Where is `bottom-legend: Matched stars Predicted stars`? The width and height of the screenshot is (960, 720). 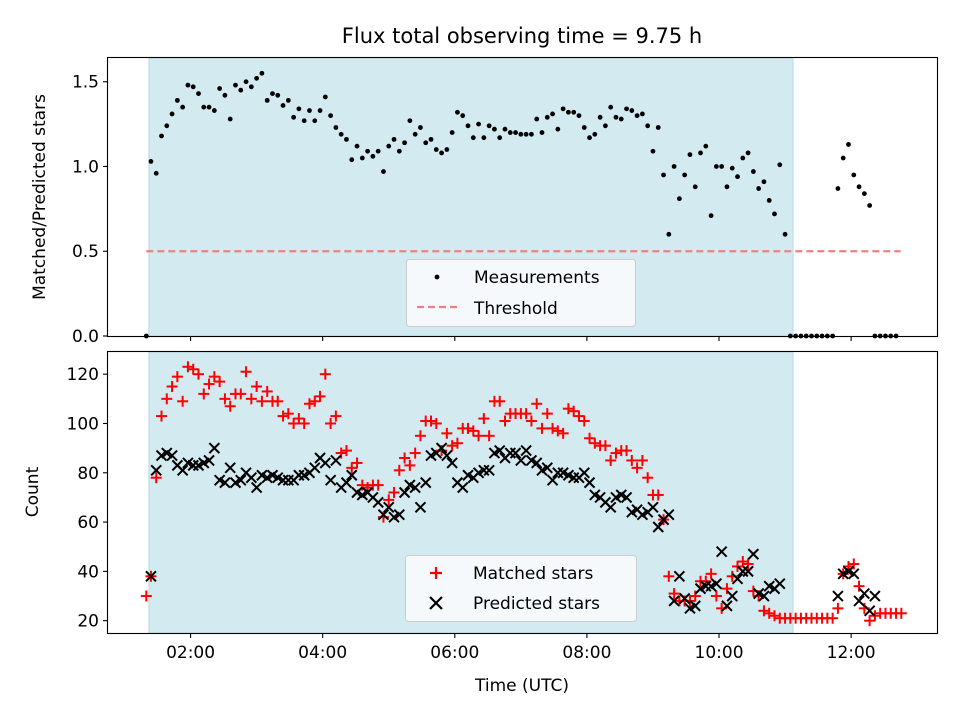 bottom-legend: Matched stars Predicted stars is located at coordinates (521, 588).